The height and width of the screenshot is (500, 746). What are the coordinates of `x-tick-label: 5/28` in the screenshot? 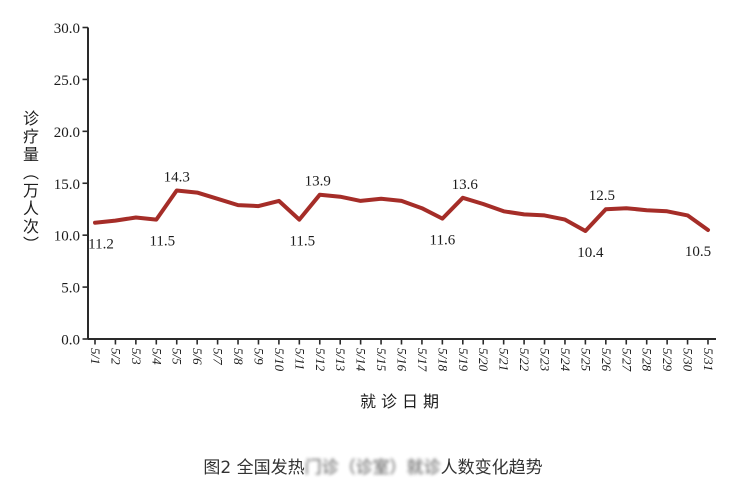 It's located at (647, 360).